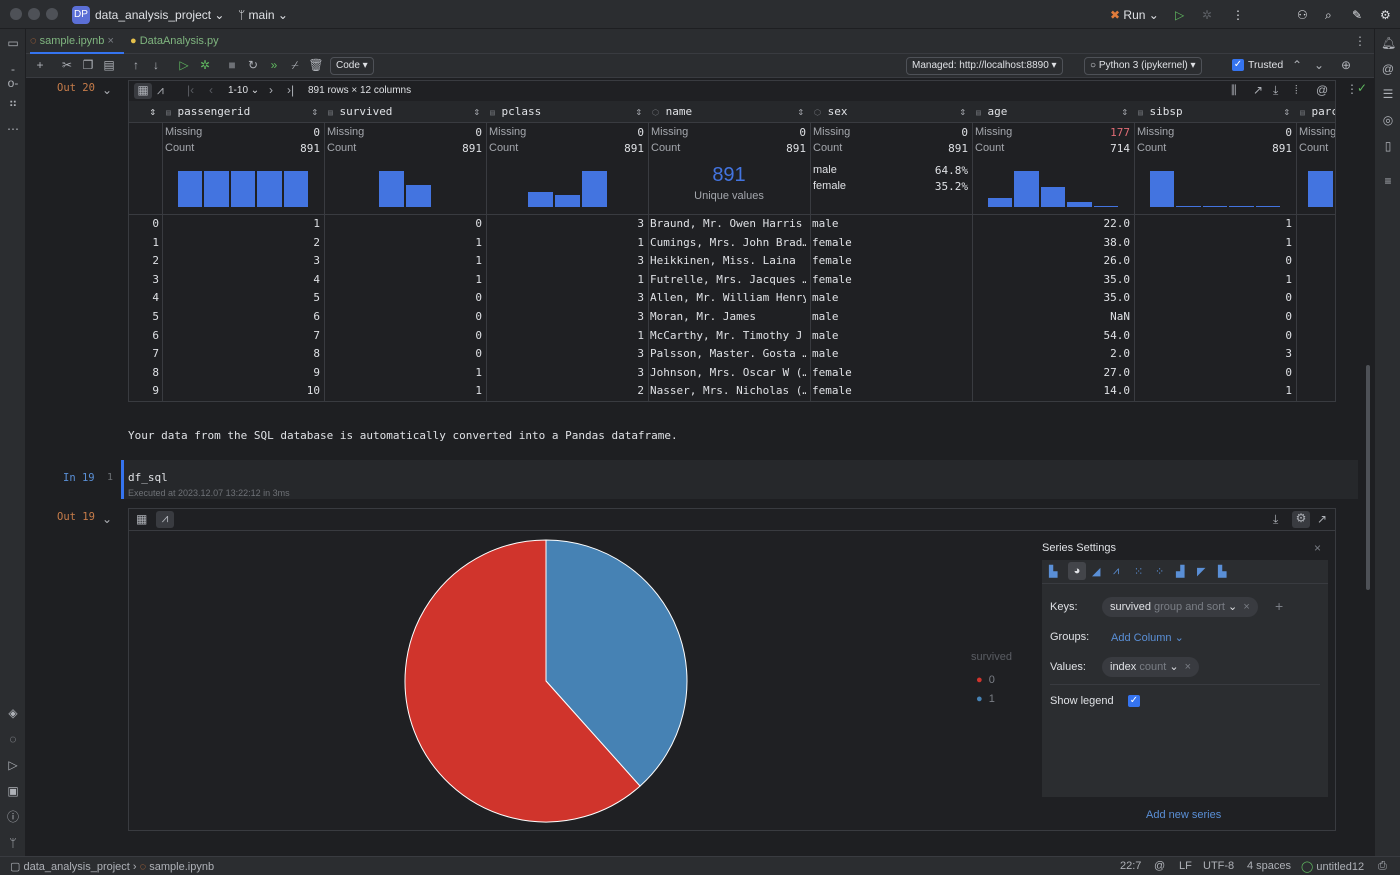  Describe the element at coordinates (1296, 90) in the screenshot. I see `column-stats-icon: ⦙` at that location.